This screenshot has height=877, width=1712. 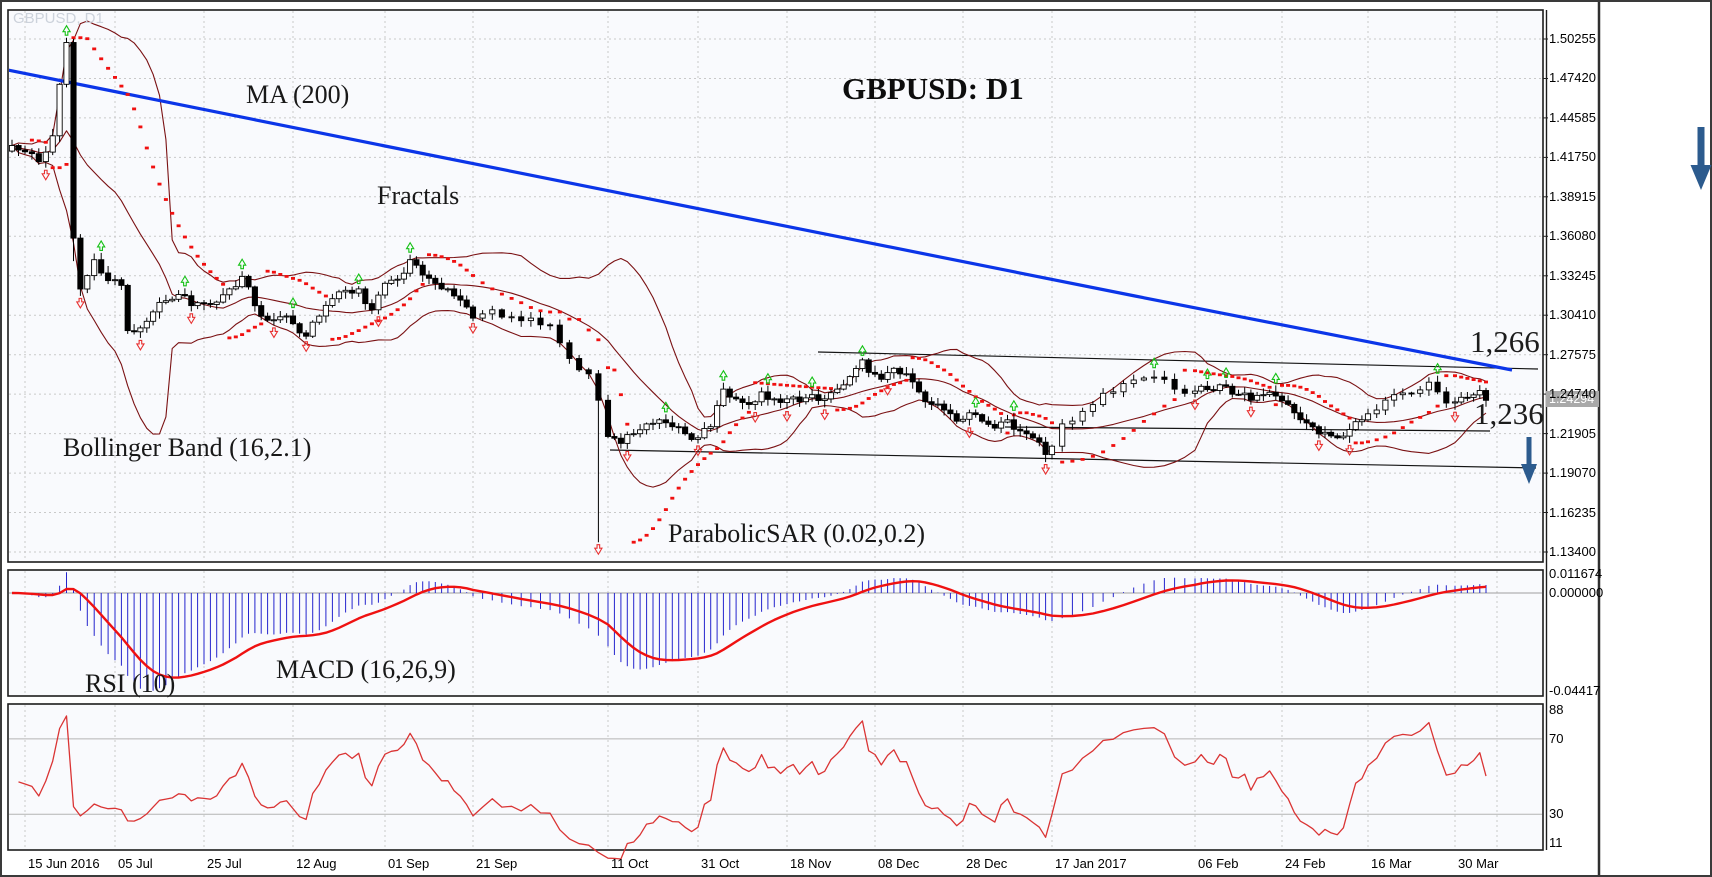 What do you see at coordinates (366, 669) in the screenshot?
I see `macd-label: MACD (16,26,9)` at bounding box center [366, 669].